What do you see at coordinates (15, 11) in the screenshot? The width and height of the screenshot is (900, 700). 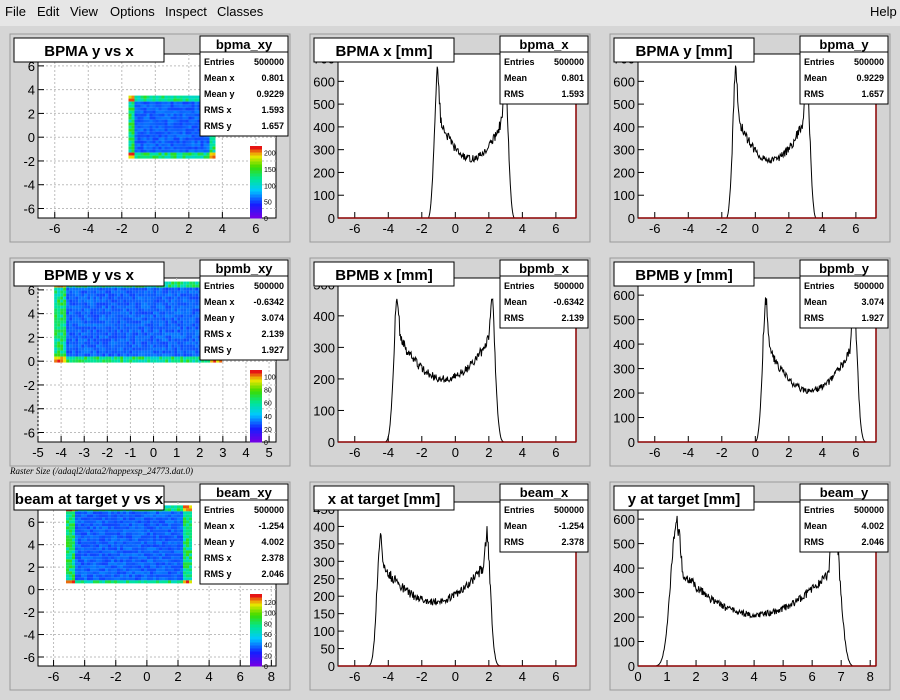 I see `menu-file: File` at bounding box center [15, 11].